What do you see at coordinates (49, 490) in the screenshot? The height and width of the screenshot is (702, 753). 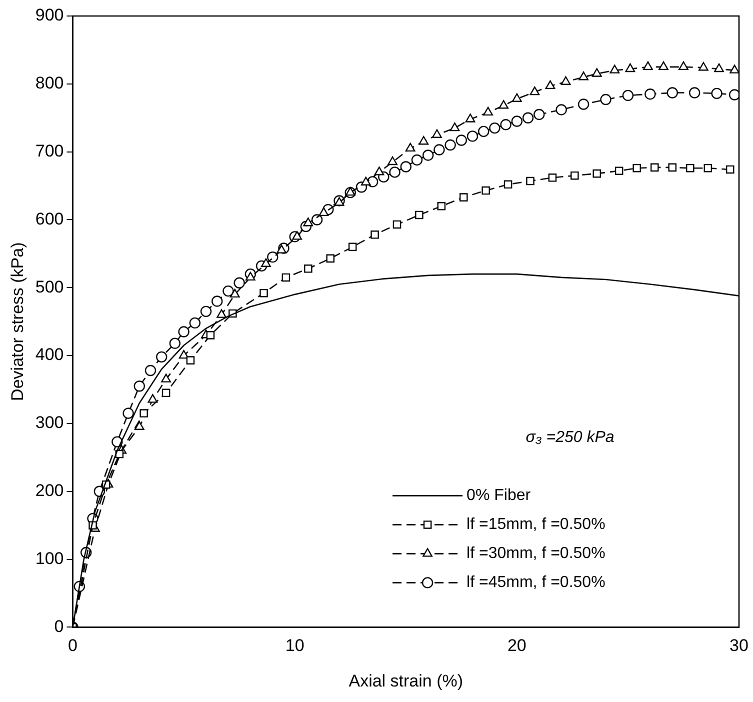 I see `y-tick-label: 200` at bounding box center [49, 490].